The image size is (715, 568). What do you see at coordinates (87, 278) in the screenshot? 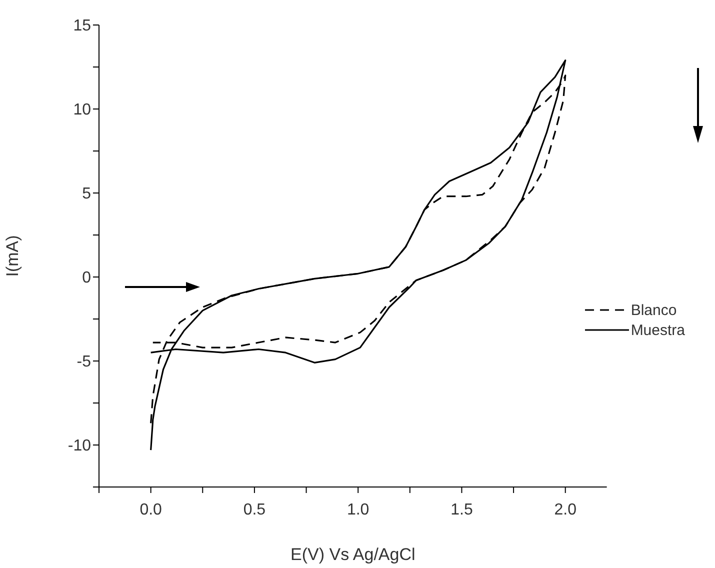
I see `y-tick-label: 0` at bounding box center [87, 278].